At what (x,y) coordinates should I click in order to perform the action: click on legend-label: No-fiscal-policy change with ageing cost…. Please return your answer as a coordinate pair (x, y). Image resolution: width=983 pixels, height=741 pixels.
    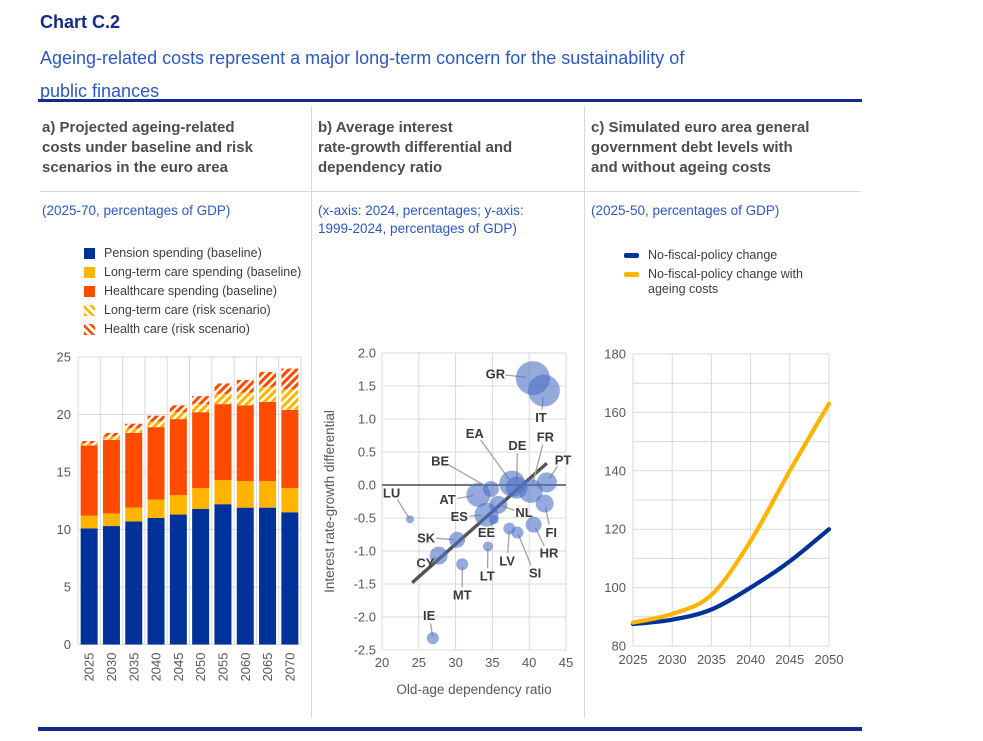
    Looking at the image, I should click on (725, 281).